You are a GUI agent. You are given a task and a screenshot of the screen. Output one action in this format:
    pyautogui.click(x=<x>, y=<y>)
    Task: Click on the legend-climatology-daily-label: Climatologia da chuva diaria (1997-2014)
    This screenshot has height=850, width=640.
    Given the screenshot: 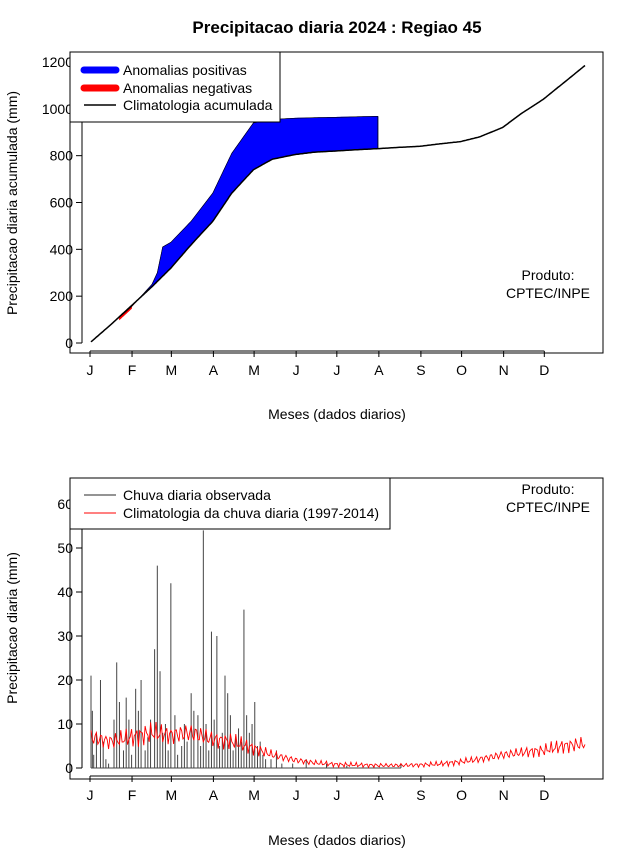 What is the action you would take?
    pyautogui.click(x=251, y=513)
    